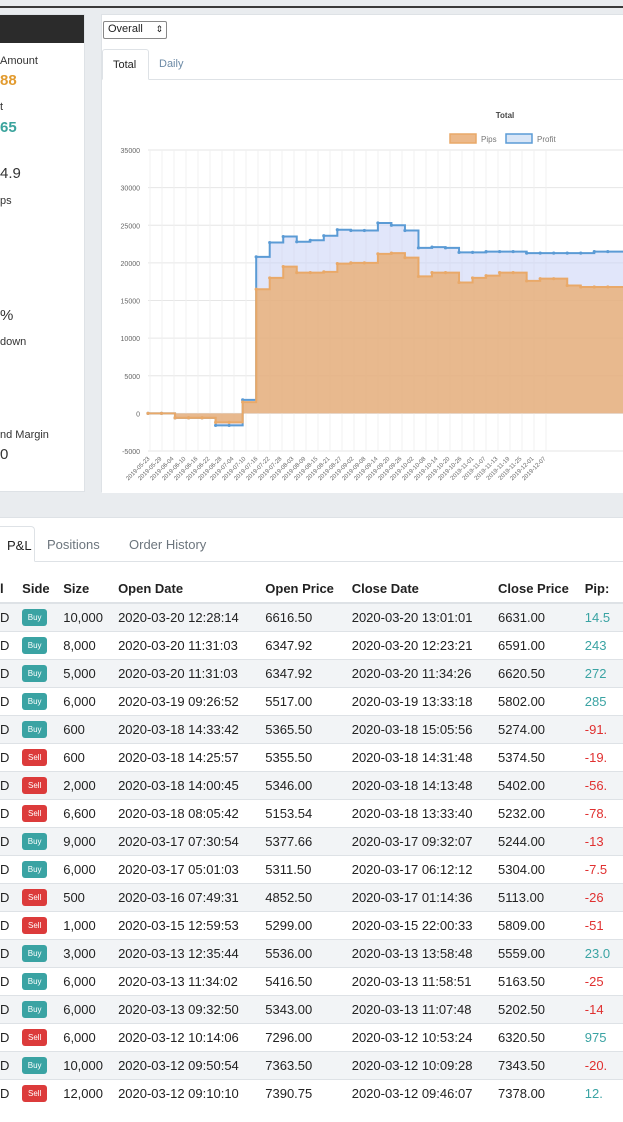 This screenshot has height=1122, width=623. Describe the element at coordinates (425, 924) in the screenshot. I see `trade-close-date: 2020-03-15 22:00:33` at that location.